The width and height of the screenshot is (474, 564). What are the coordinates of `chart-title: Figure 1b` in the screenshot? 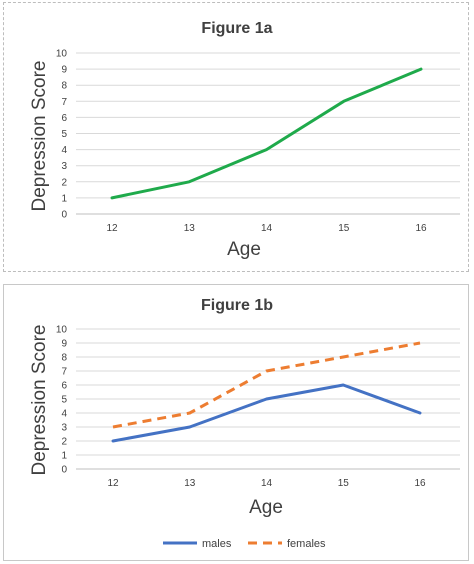 It's located at (237, 305).